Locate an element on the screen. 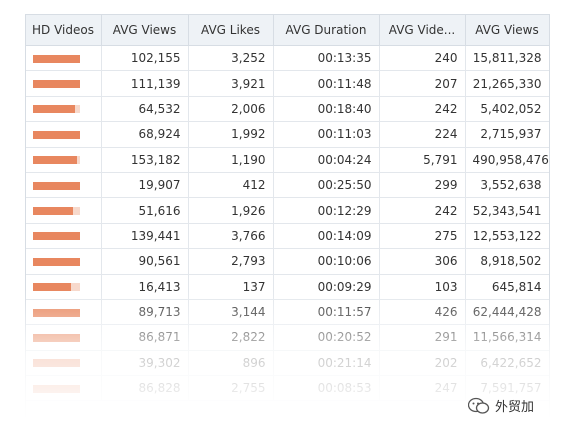  table-cell: 64,532 is located at coordinates (145, 109).